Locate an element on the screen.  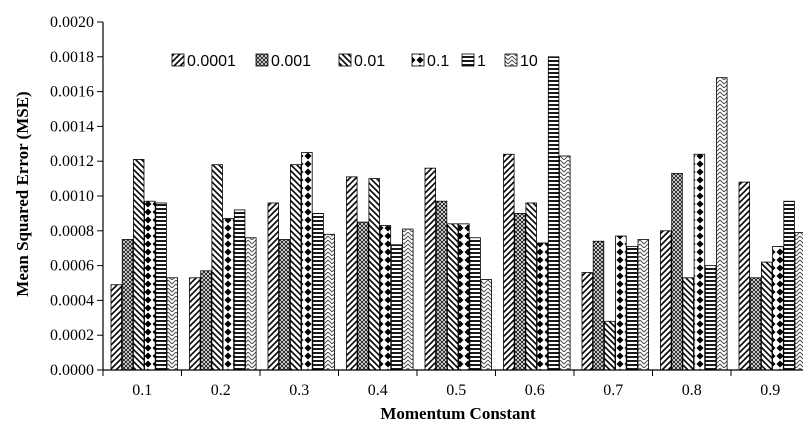
bar-0.0001-0.9 is located at coordinates (744, 276).